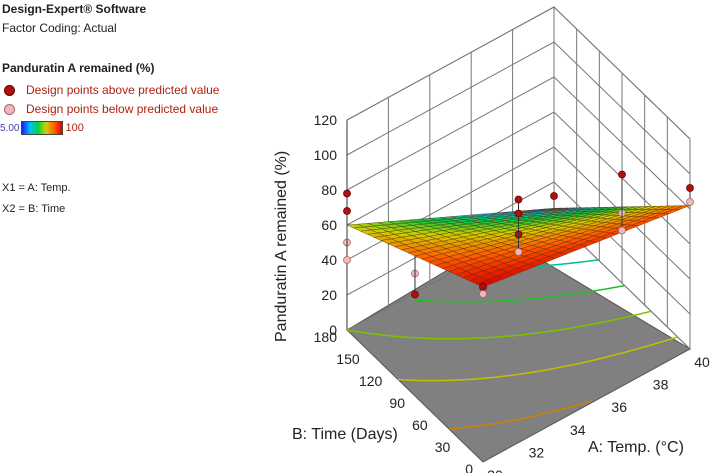 The height and width of the screenshot is (473, 713). Describe the element at coordinates (36, 188) in the screenshot. I see `factor-x1: X1 = A: Temp.` at that location.